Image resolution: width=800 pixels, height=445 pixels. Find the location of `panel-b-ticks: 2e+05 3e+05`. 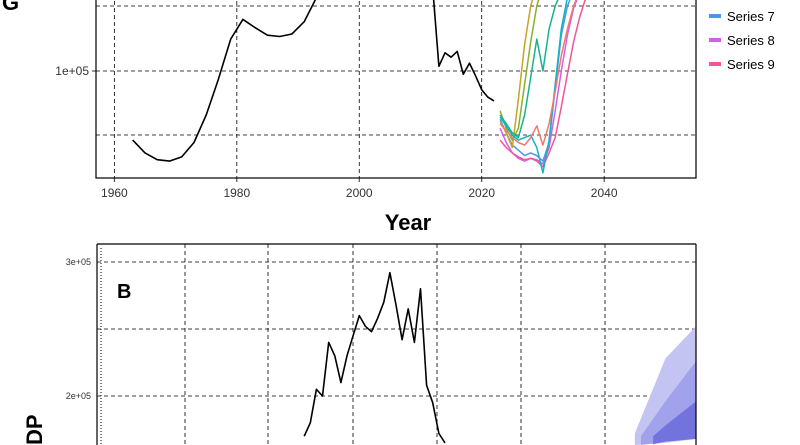

panel-b-ticks: 2e+05 3e+05 is located at coordinates (78, 329).